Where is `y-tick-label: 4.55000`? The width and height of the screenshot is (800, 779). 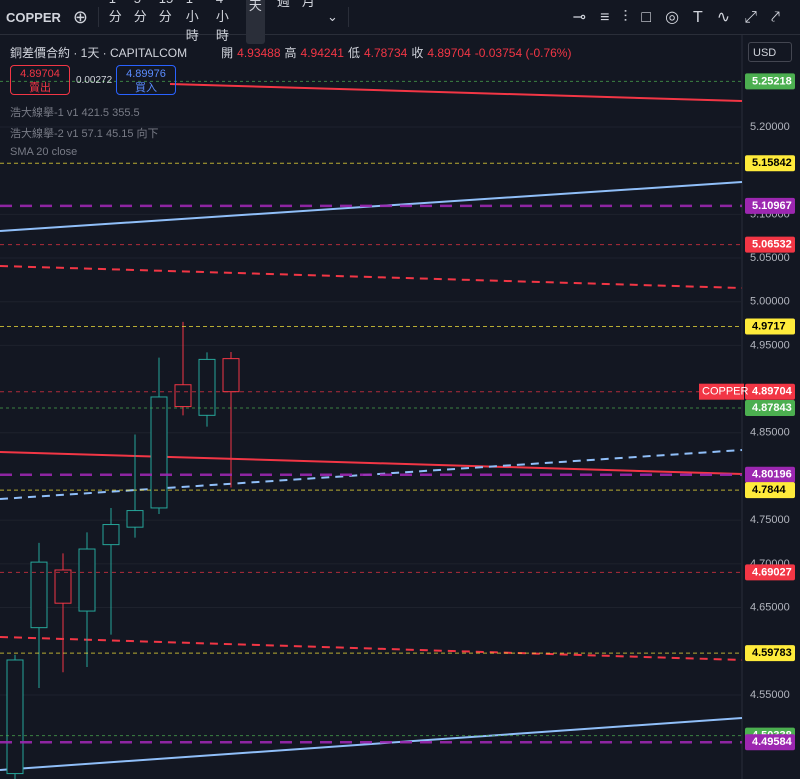 y-tick-label: 4.55000 is located at coordinates (770, 695).